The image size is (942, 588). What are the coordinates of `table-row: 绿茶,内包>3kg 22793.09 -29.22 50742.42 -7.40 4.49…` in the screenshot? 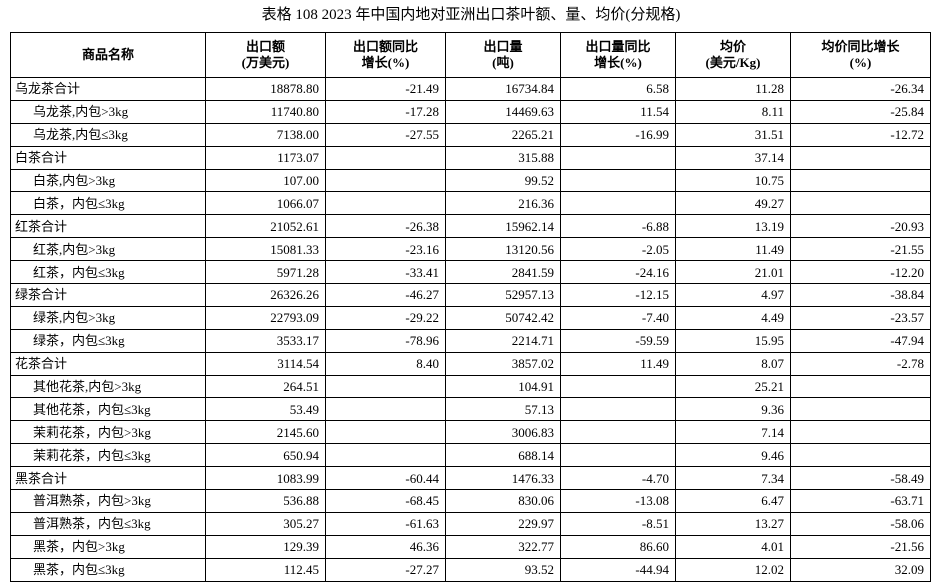 It's located at (470, 317).